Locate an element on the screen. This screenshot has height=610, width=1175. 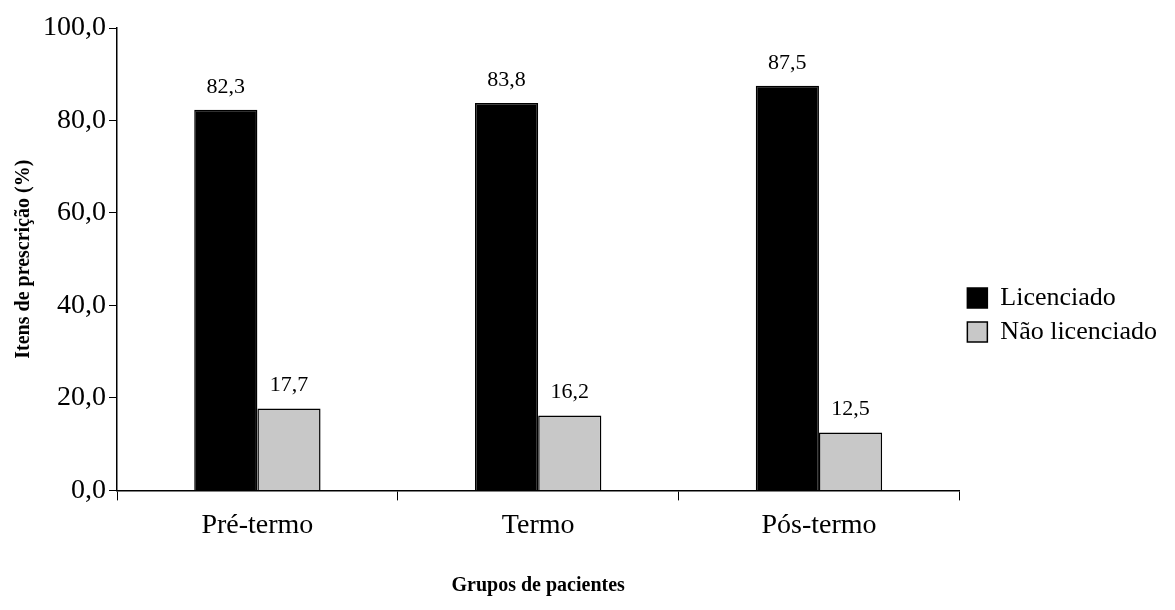
x-tick-label: Termo is located at coordinates (538, 523).